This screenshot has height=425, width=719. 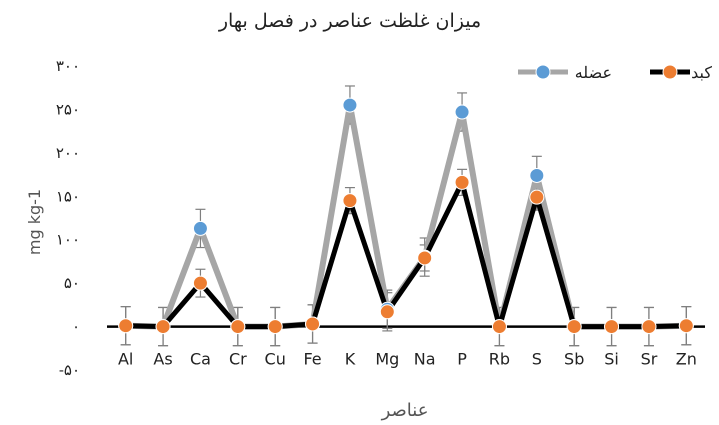 What do you see at coordinates (349, 21) in the screenshot?
I see `chart-title: میزان غلظت عناصر در فصل بهار` at bounding box center [349, 21].